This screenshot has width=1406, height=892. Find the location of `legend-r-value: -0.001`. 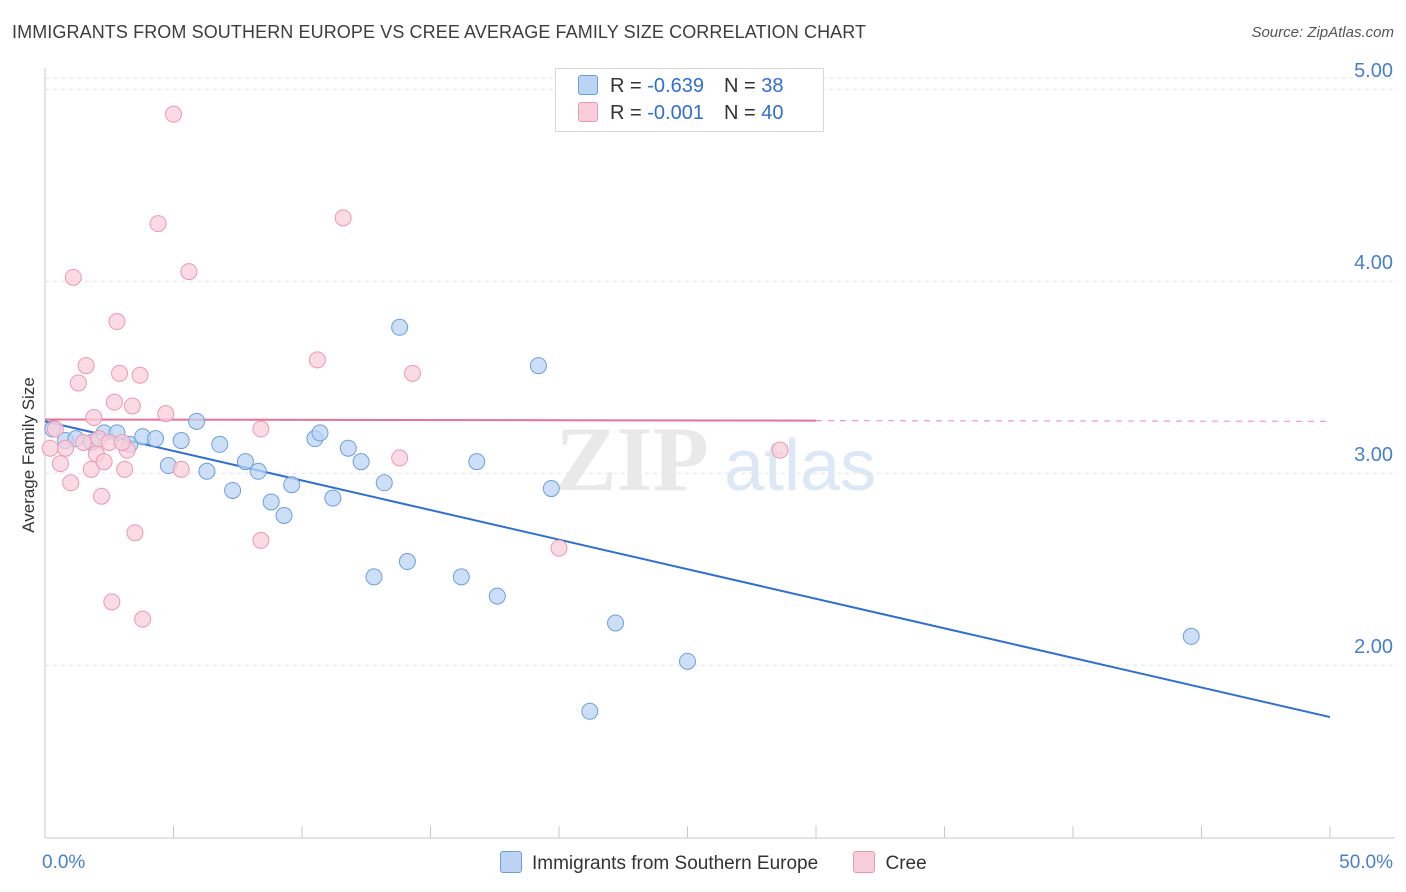

legend-r-value: -0.001 is located at coordinates (675, 113).